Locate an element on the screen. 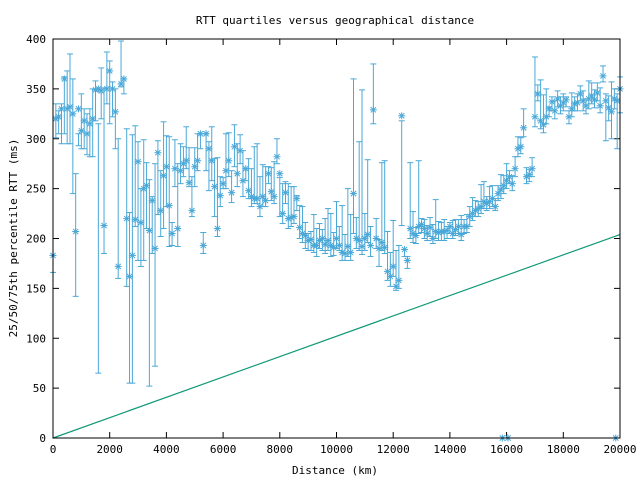 Image resolution: width=640 pixels, height=480 pixels. x-tick-label: 12000 is located at coordinates (393, 449).